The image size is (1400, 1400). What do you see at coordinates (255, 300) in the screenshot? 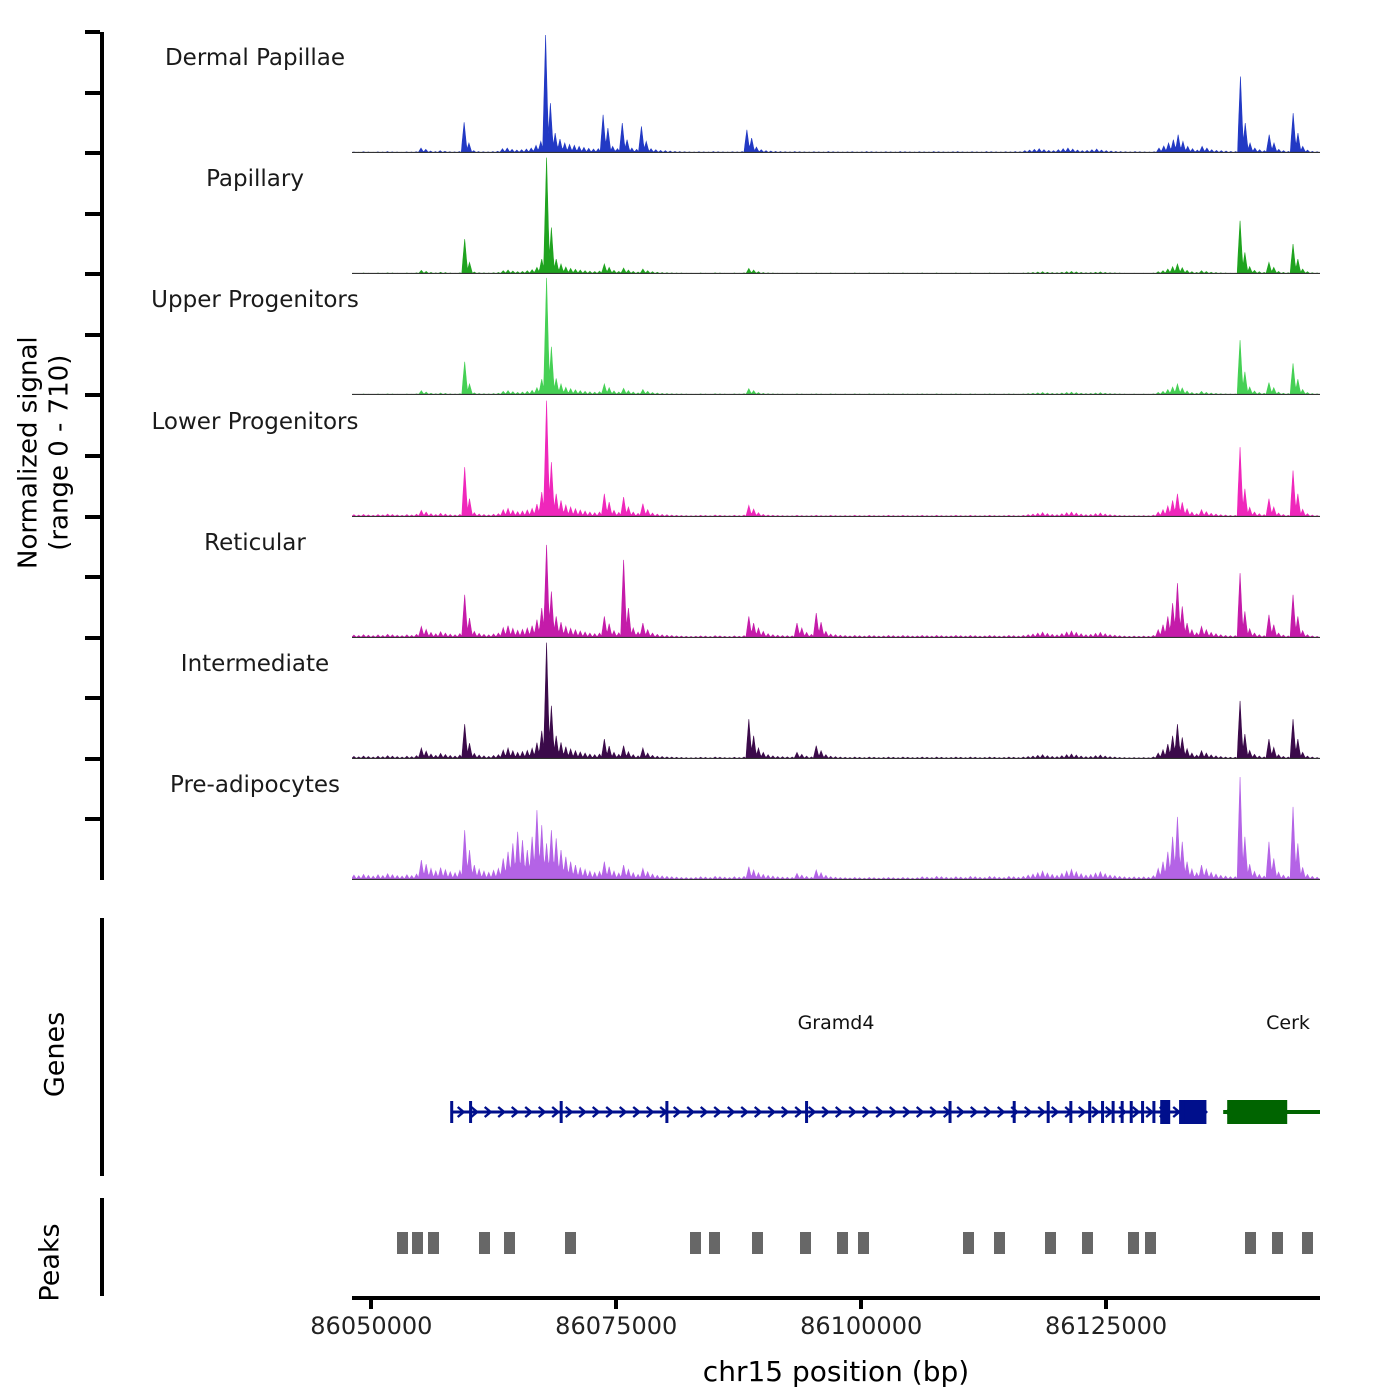
I see `track-label-upper-progenitors: Upper Progenitors` at bounding box center [255, 300].